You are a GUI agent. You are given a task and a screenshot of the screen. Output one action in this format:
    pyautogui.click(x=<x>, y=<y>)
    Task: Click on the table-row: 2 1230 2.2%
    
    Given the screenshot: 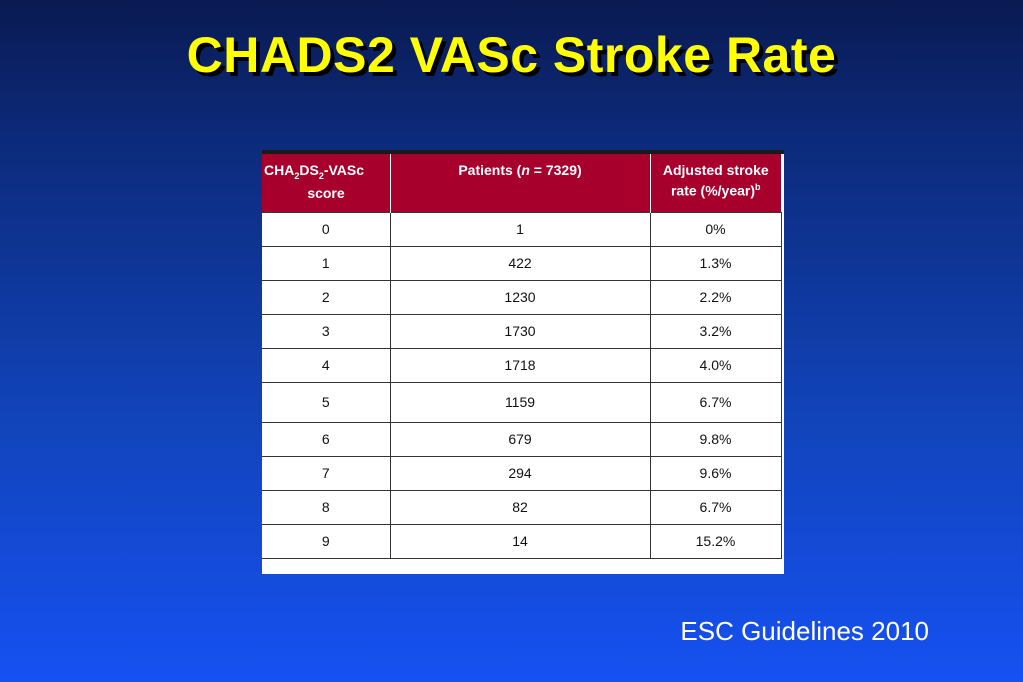 What is the action you would take?
    pyautogui.click(x=522, y=297)
    